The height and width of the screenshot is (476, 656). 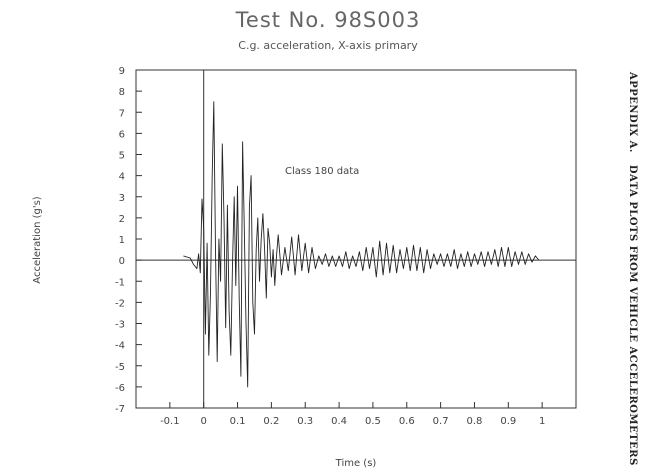 I want to click on y-tick-label: 1, so click(x=122, y=240).